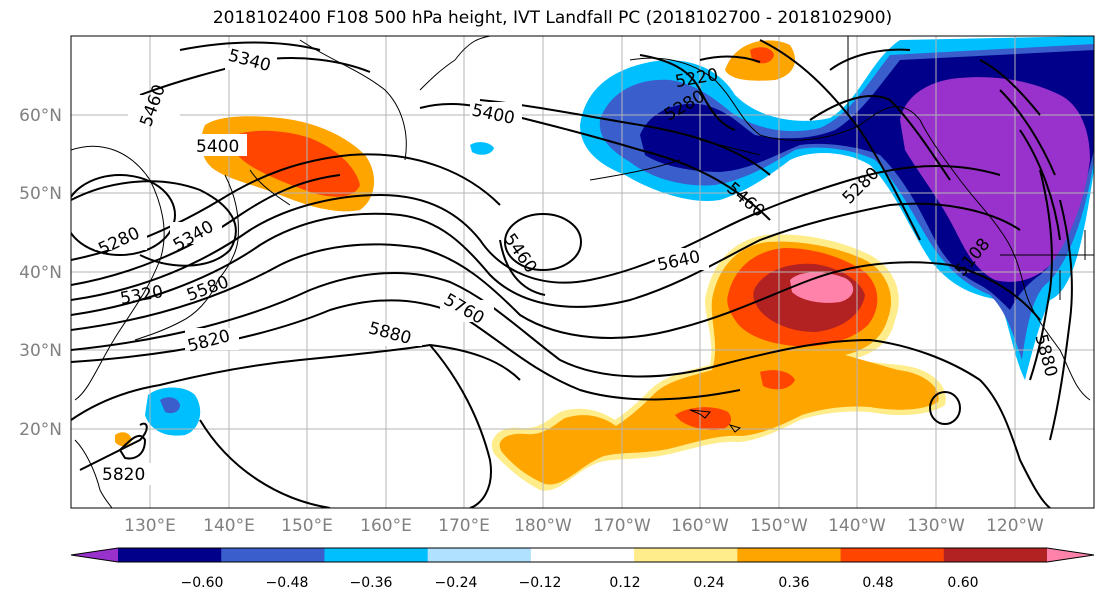 This screenshot has height=601, width=1105. What do you see at coordinates (150, 526) in the screenshot?
I see `lon-label: 130°E` at bounding box center [150, 526].